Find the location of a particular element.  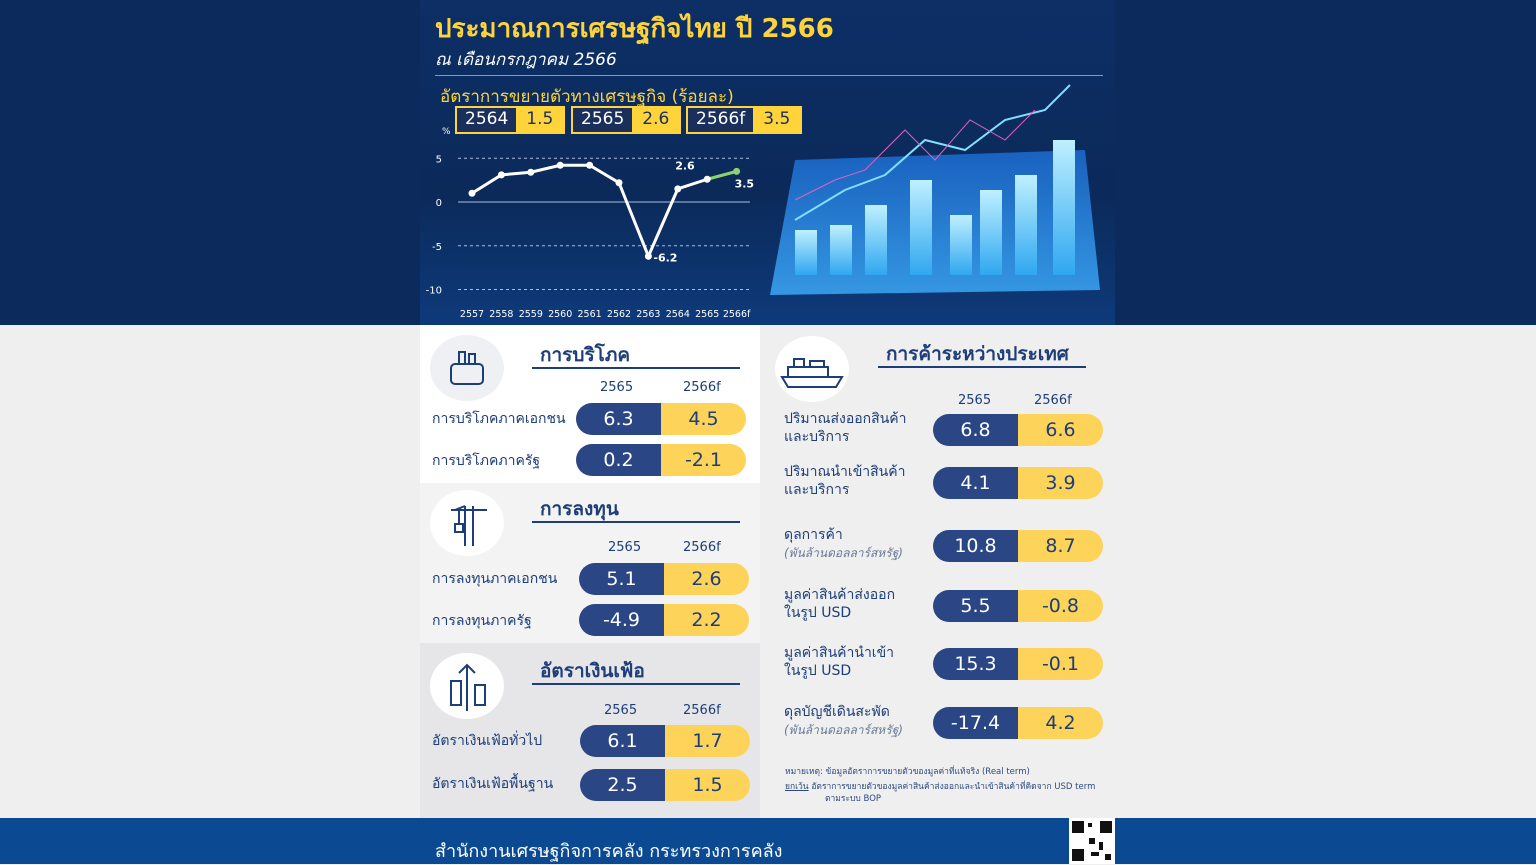

value-pill: -17.4 4.2 is located at coordinates (1018, 723).